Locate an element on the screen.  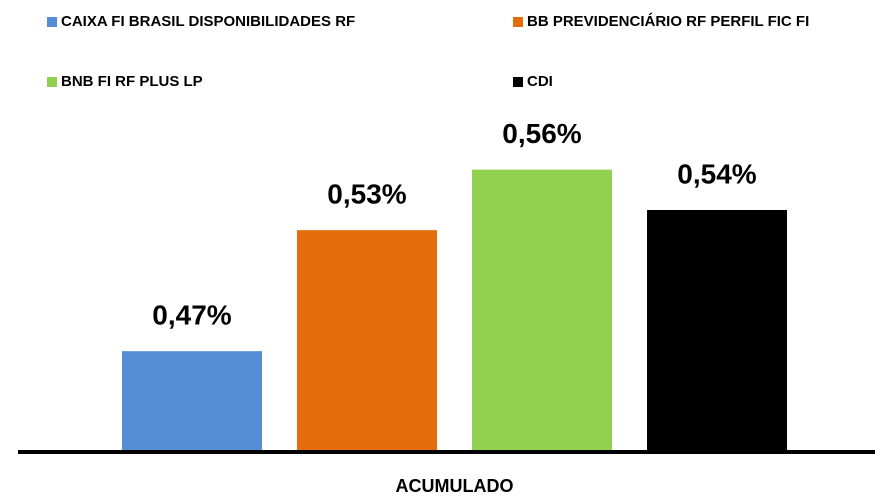
legend-label: CAIXA FI BRASIL DISPONIBILIDADES RF is located at coordinates (208, 21).